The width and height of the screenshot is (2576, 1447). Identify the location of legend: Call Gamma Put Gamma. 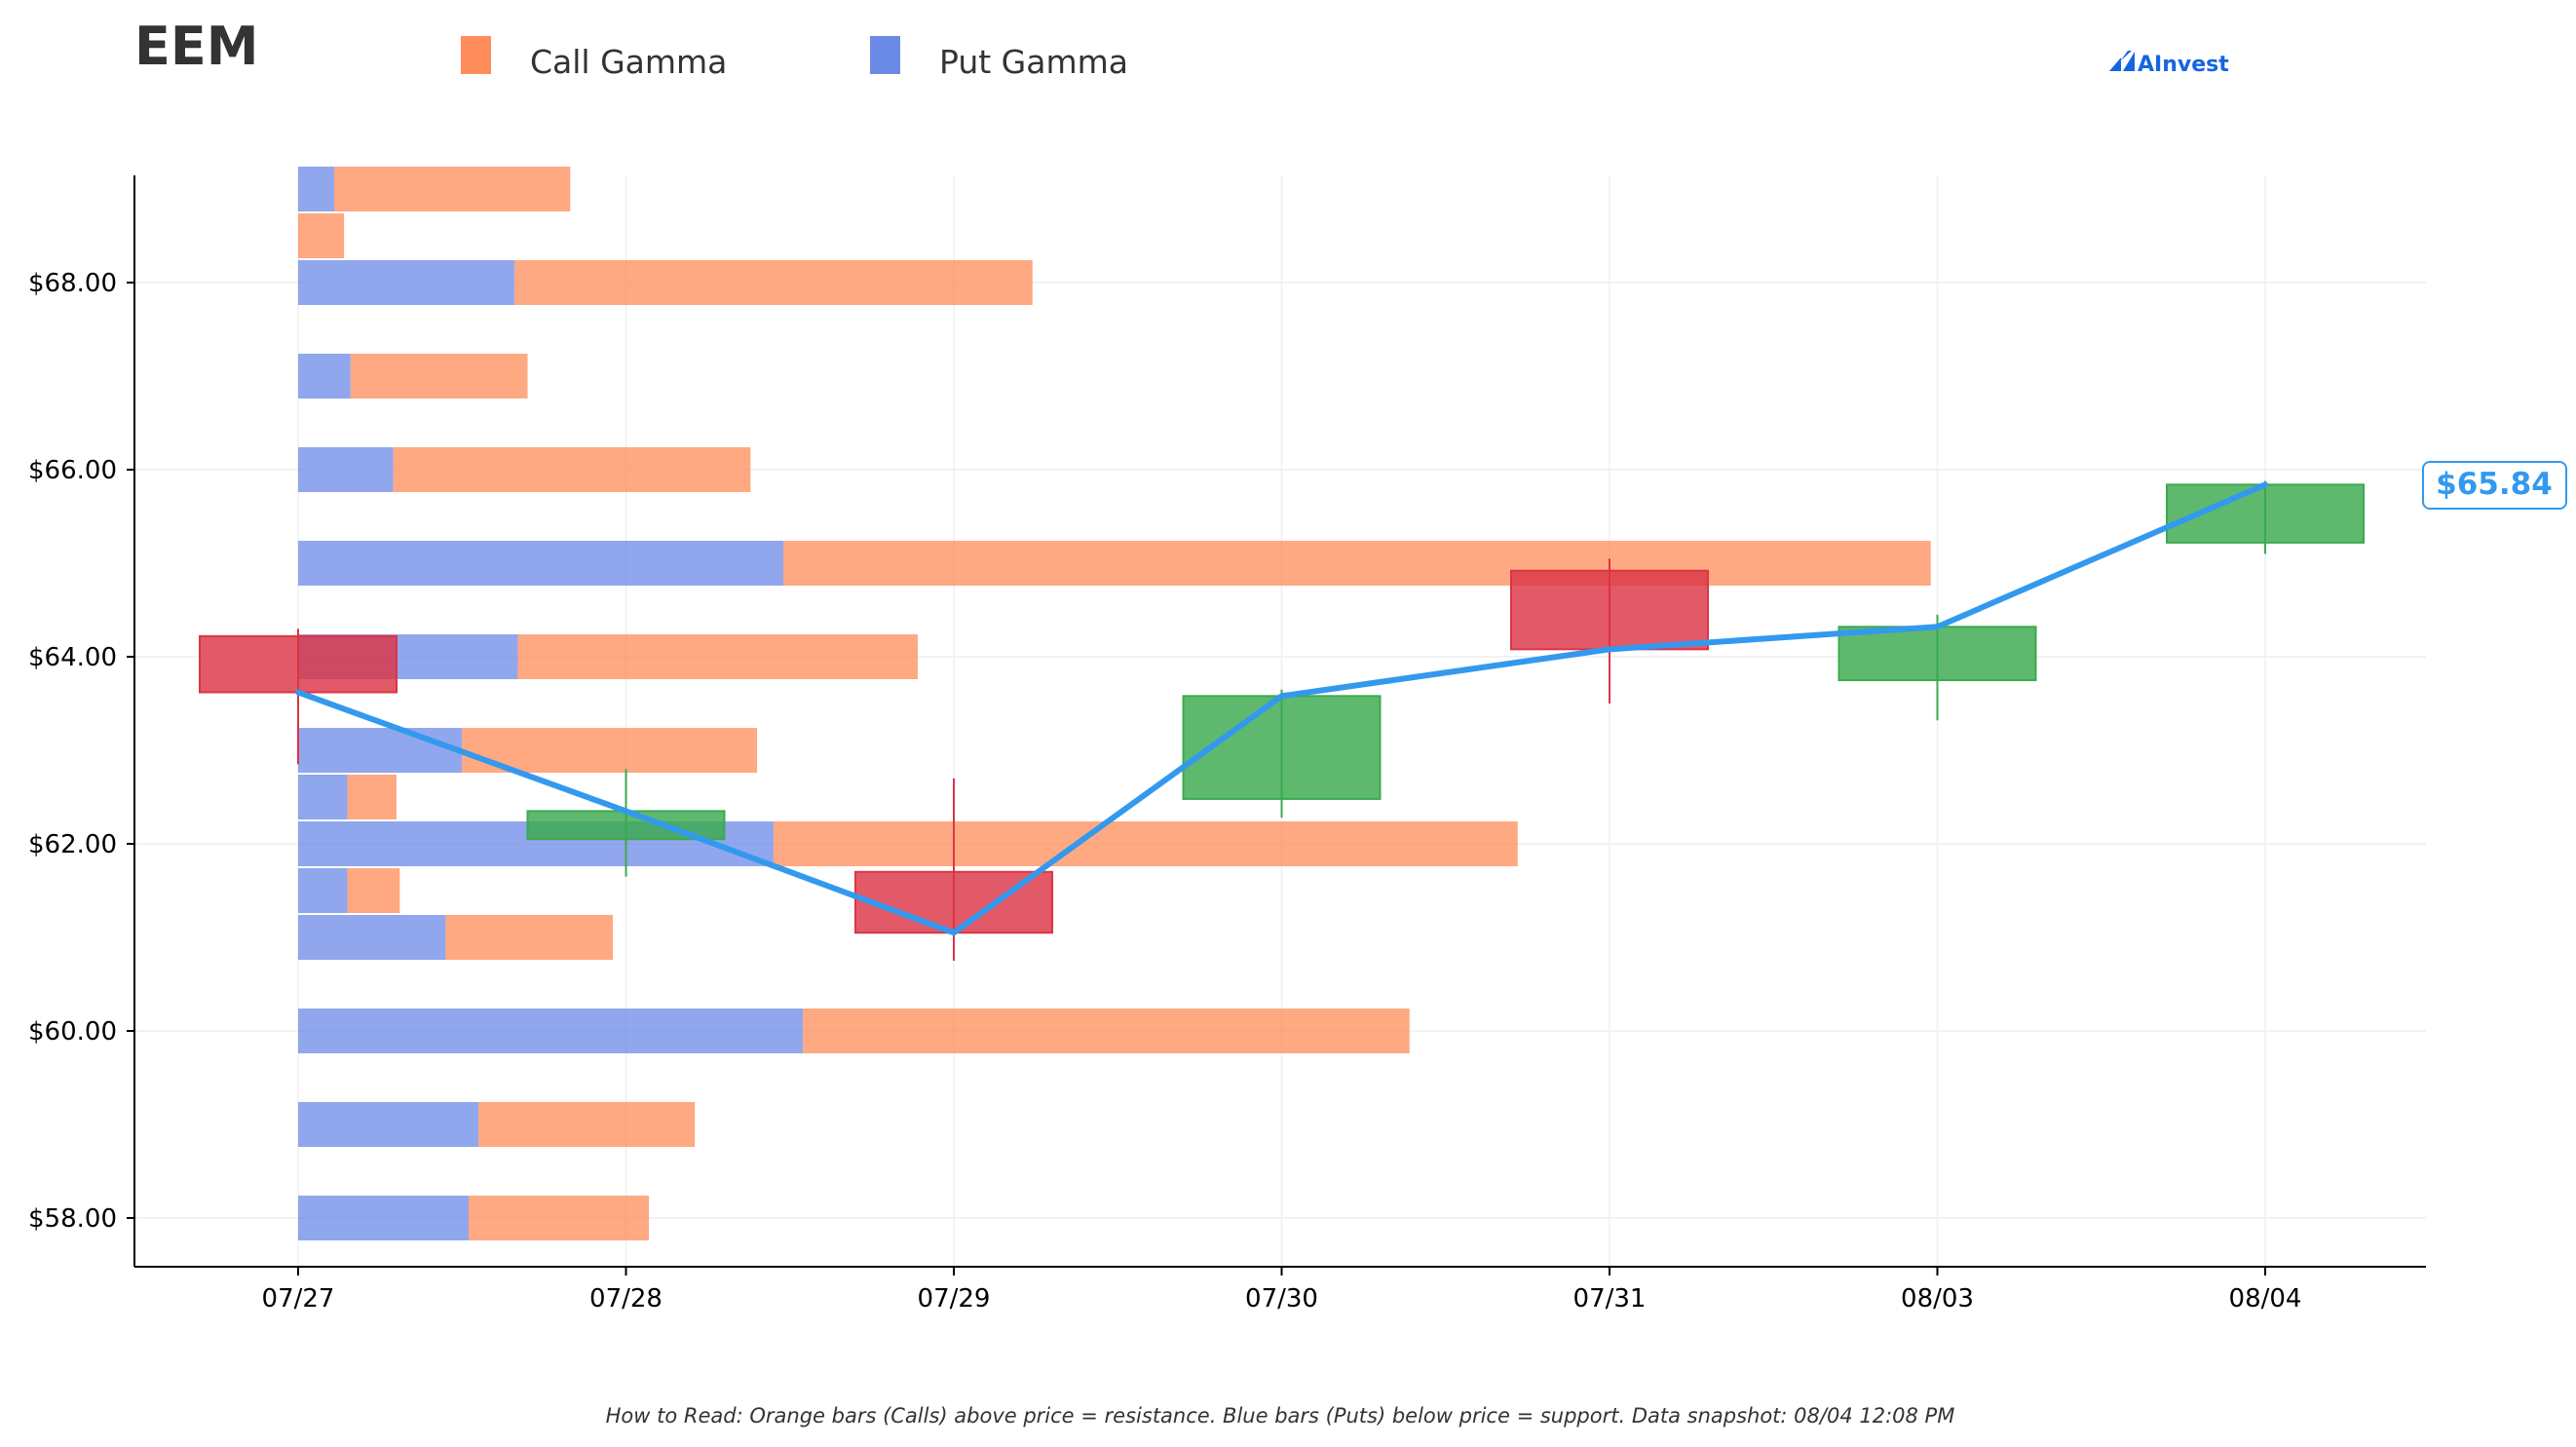
(794, 58).